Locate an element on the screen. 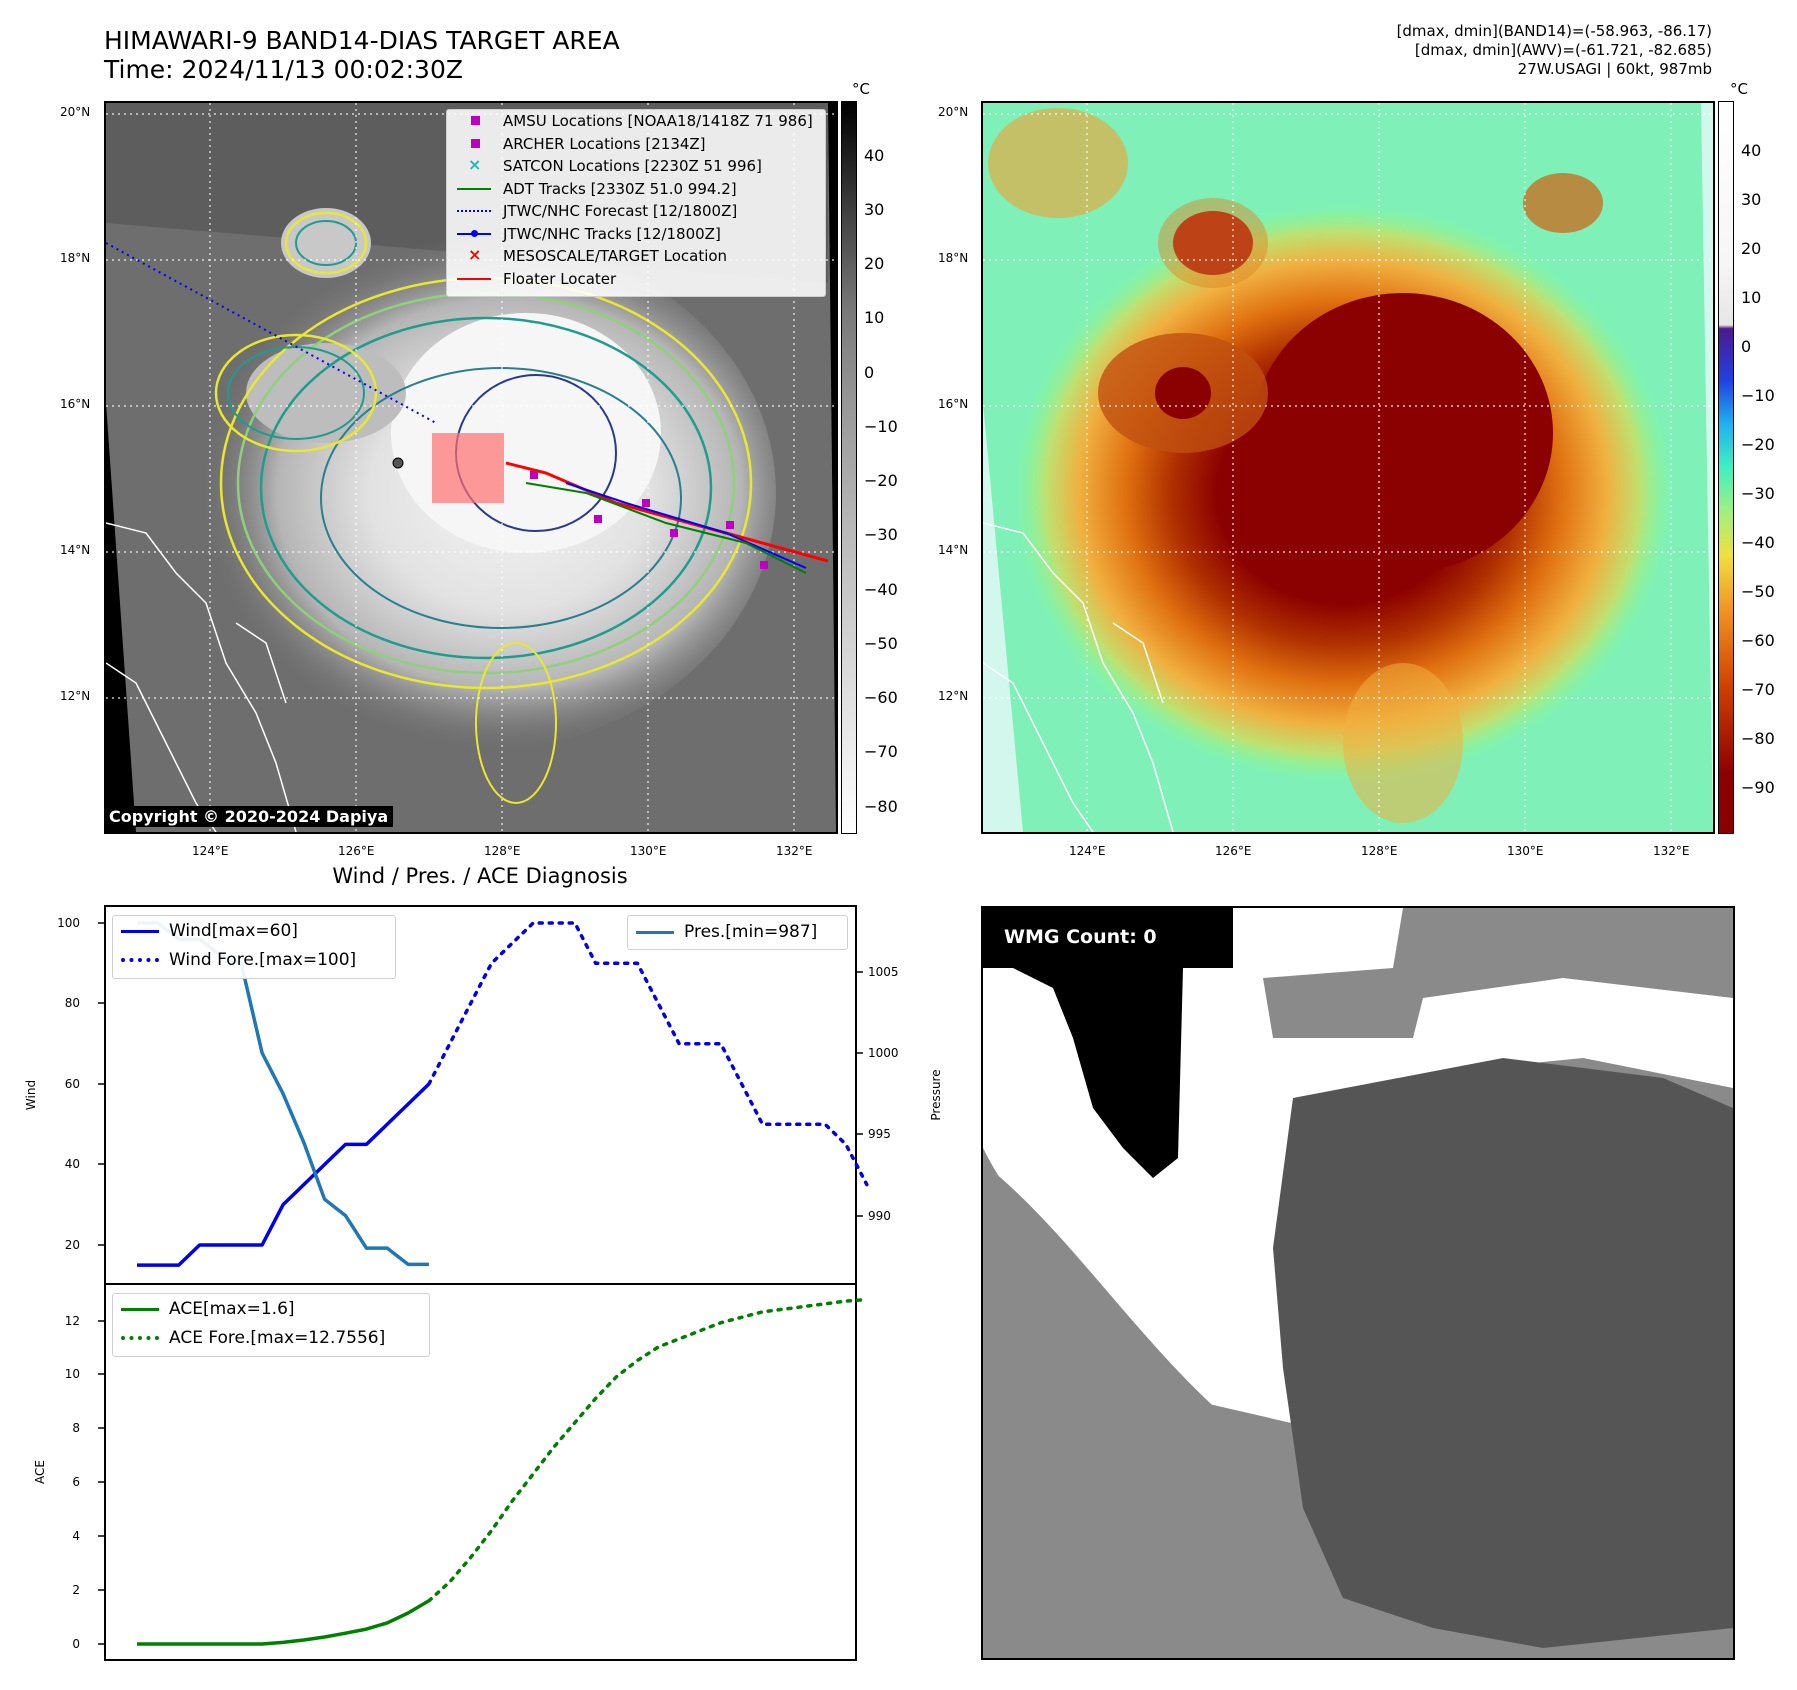  wind-tick-label: 60 is located at coordinates (72, 1084).